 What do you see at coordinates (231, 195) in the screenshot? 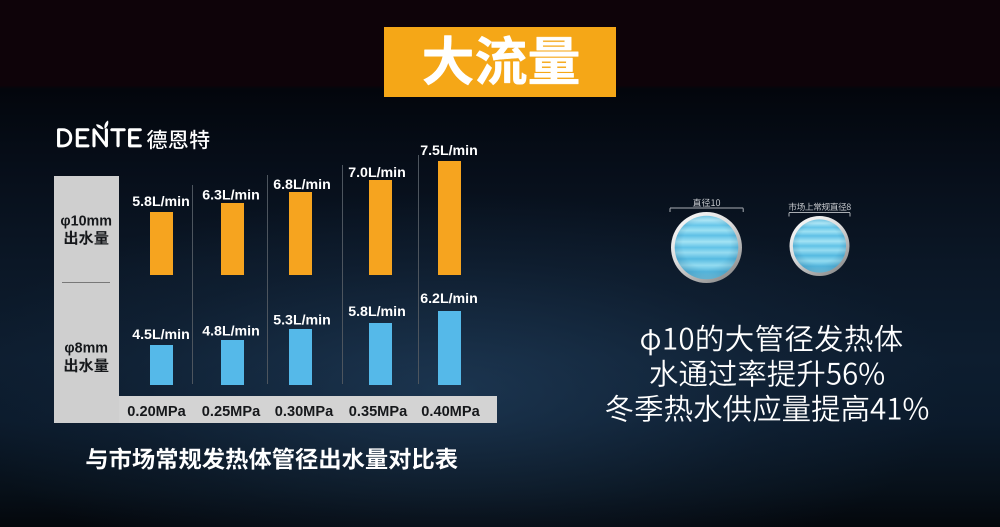
I see `svg-text: 6.3L/min` at bounding box center [231, 195].